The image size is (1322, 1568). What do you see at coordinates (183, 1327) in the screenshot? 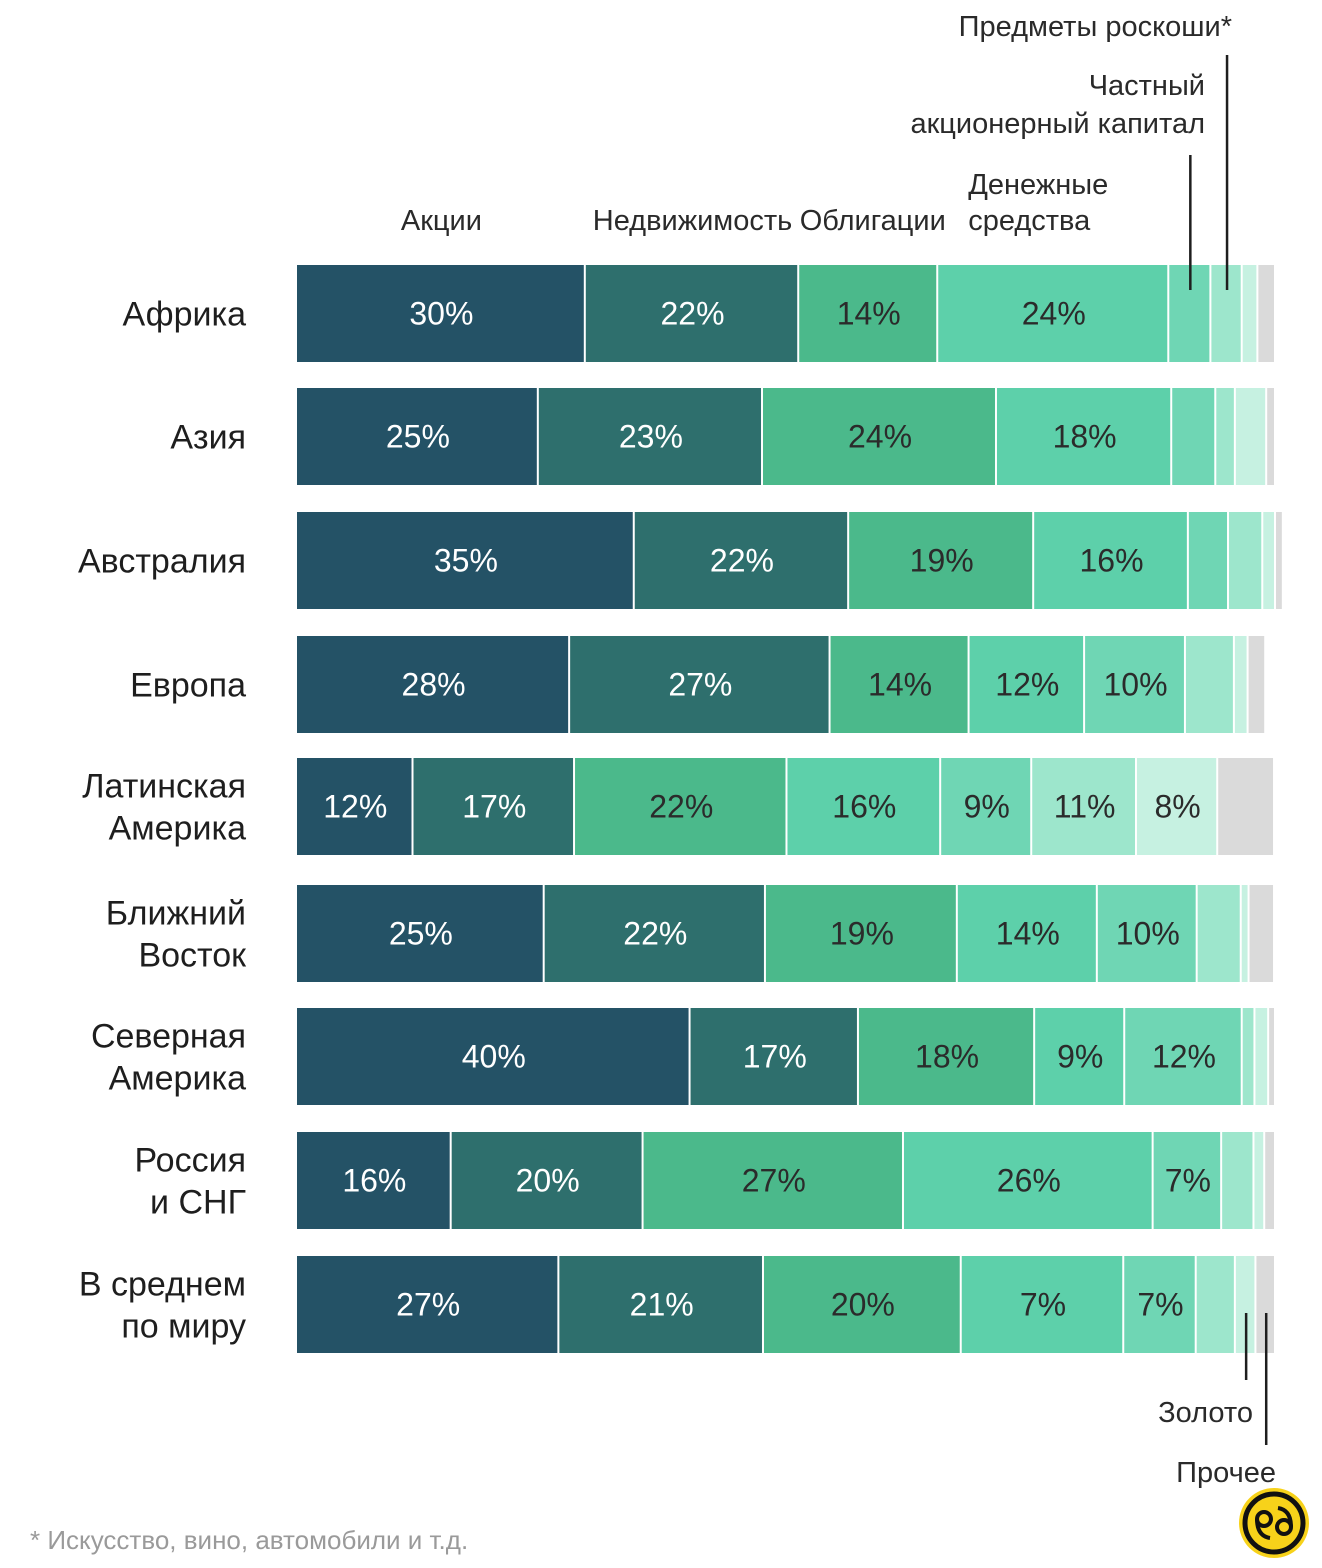
I see `category-label: по миру` at bounding box center [183, 1327].